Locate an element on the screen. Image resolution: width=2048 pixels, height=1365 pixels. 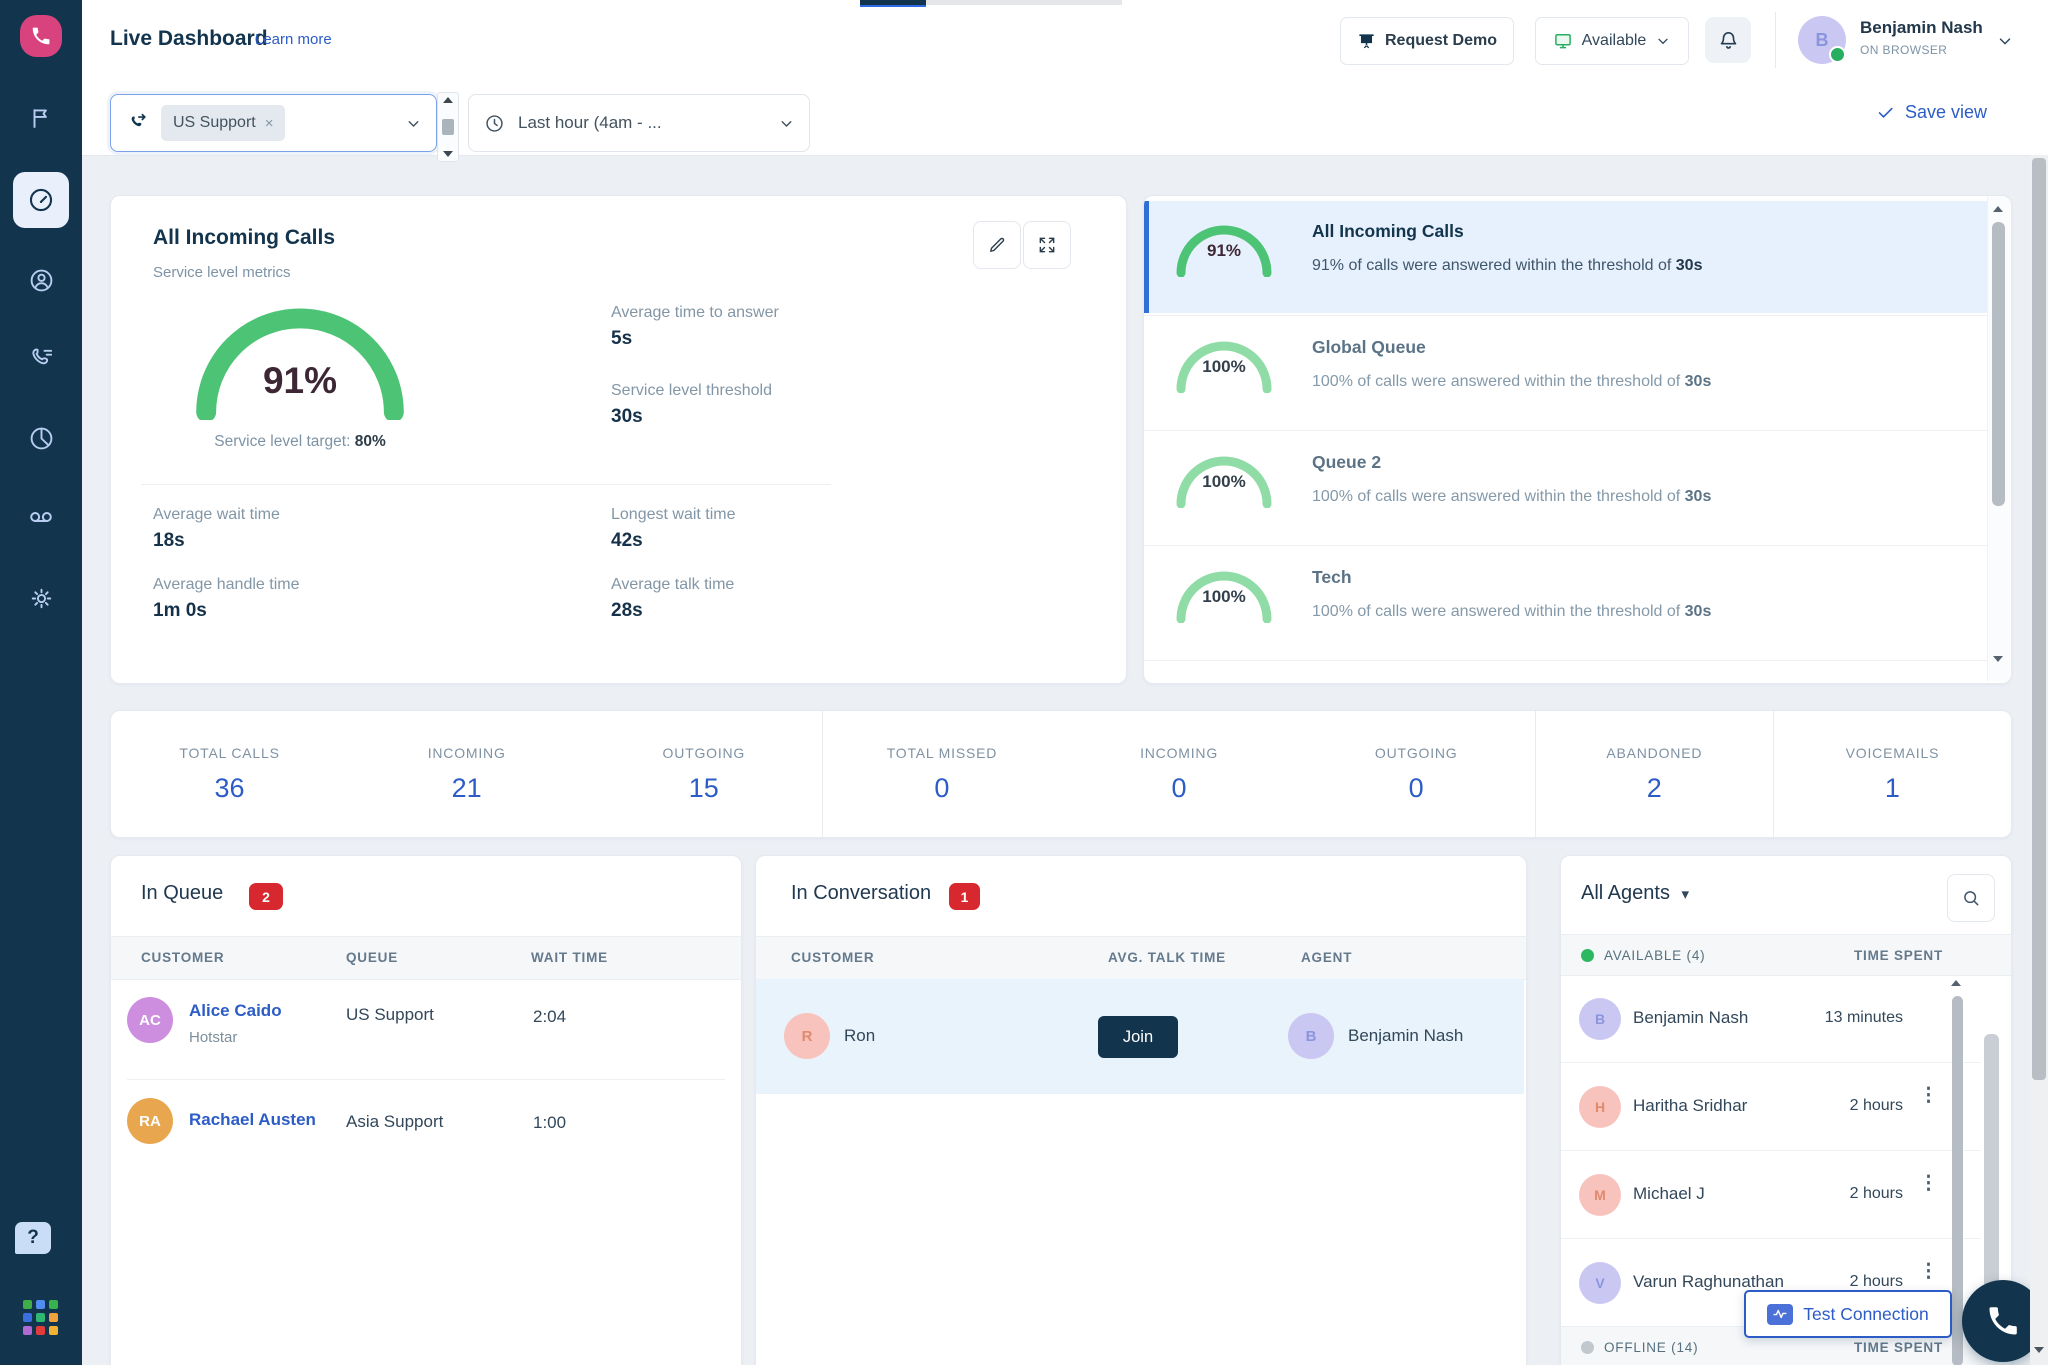
edit-widget-button is located at coordinates (997, 245).